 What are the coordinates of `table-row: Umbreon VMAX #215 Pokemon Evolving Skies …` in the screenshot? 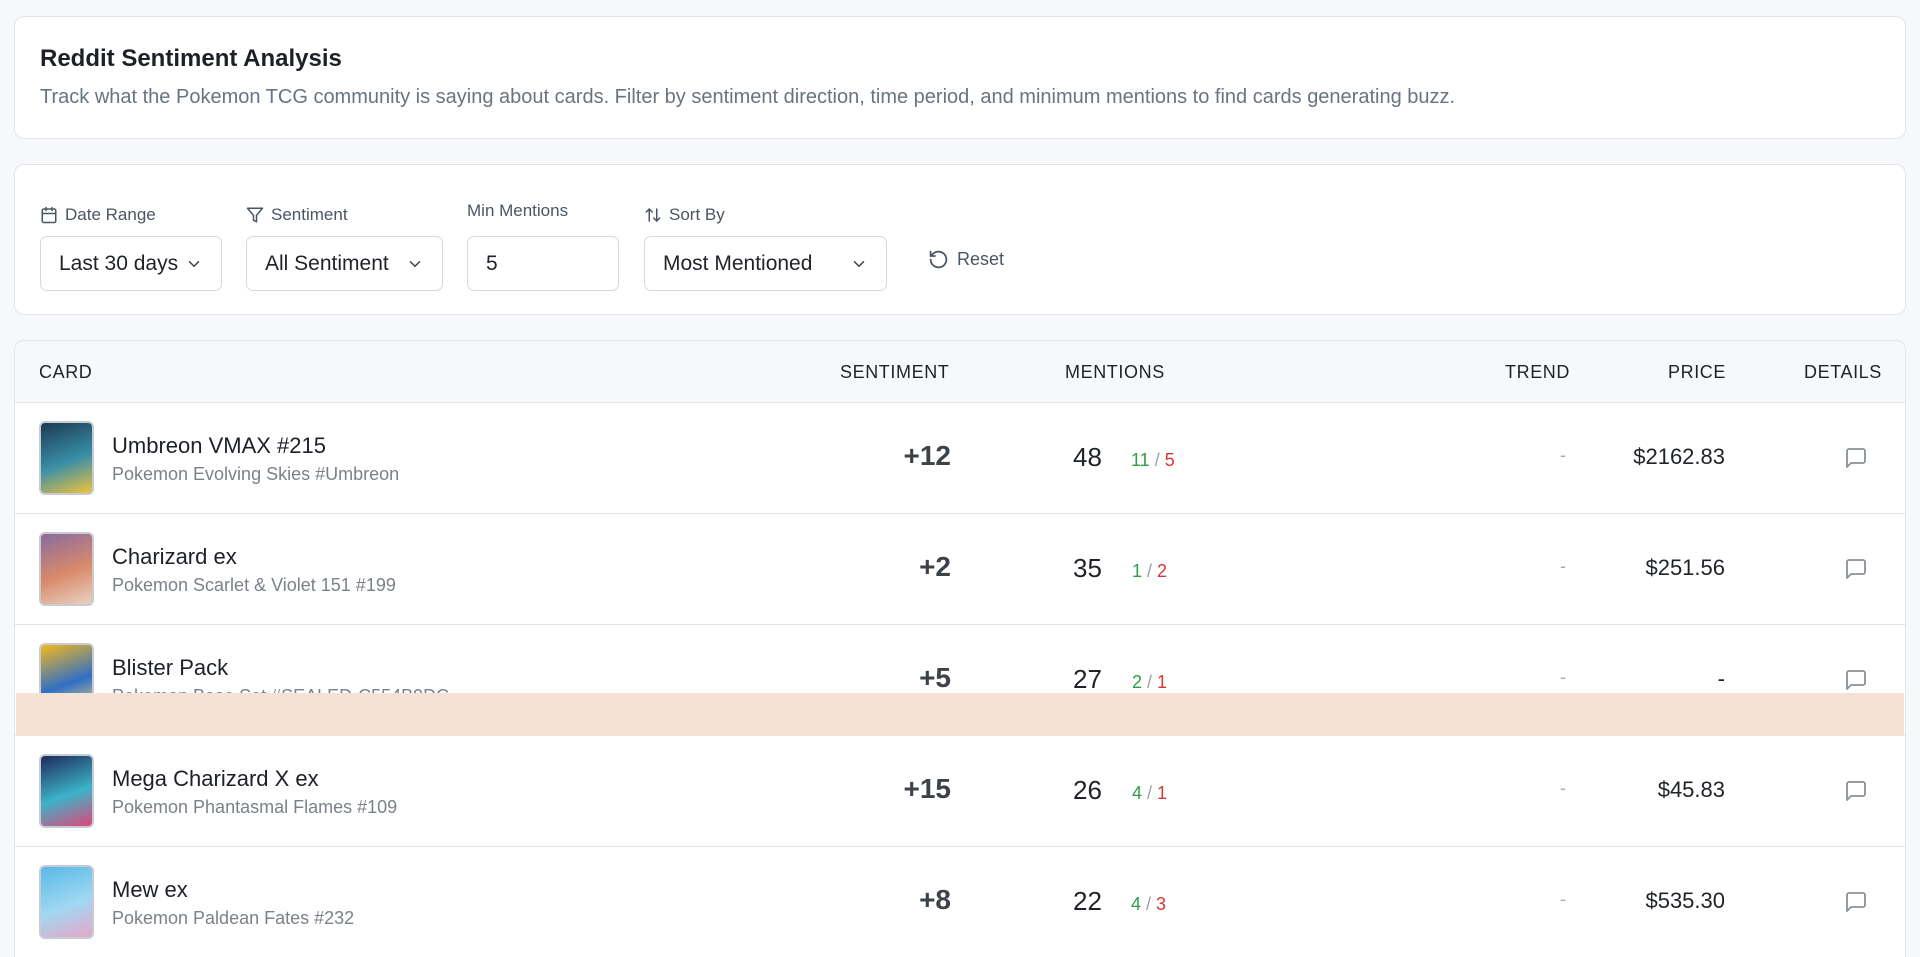 It's located at (960, 458).